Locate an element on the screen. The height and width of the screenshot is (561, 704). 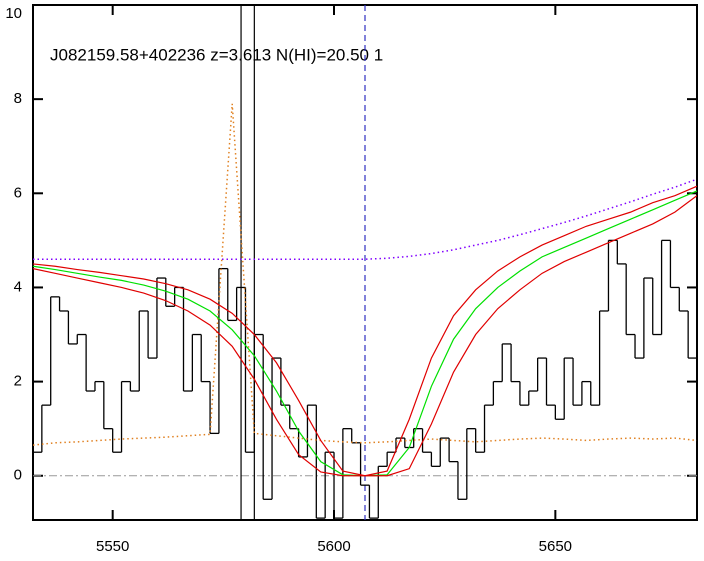
y-tick-label: 10 is located at coordinates (13, 13).